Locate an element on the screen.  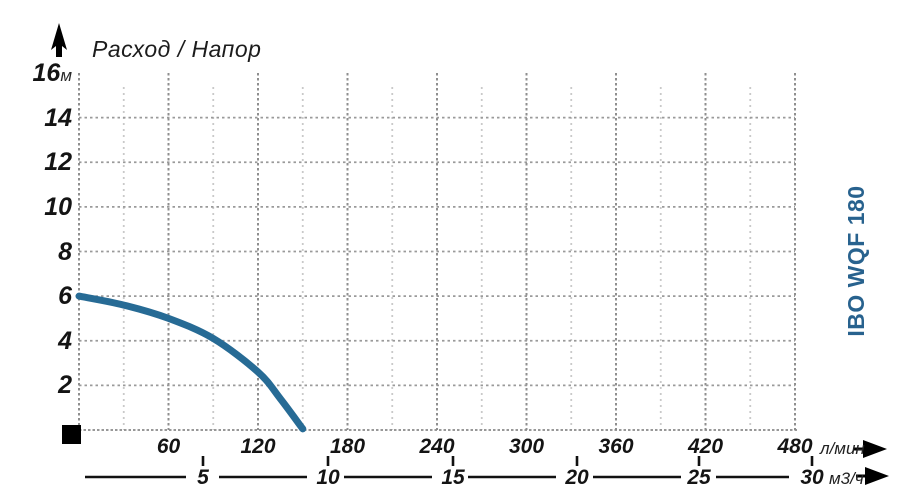
chart-title: Расход / Напор is located at coordinates (177, 49).